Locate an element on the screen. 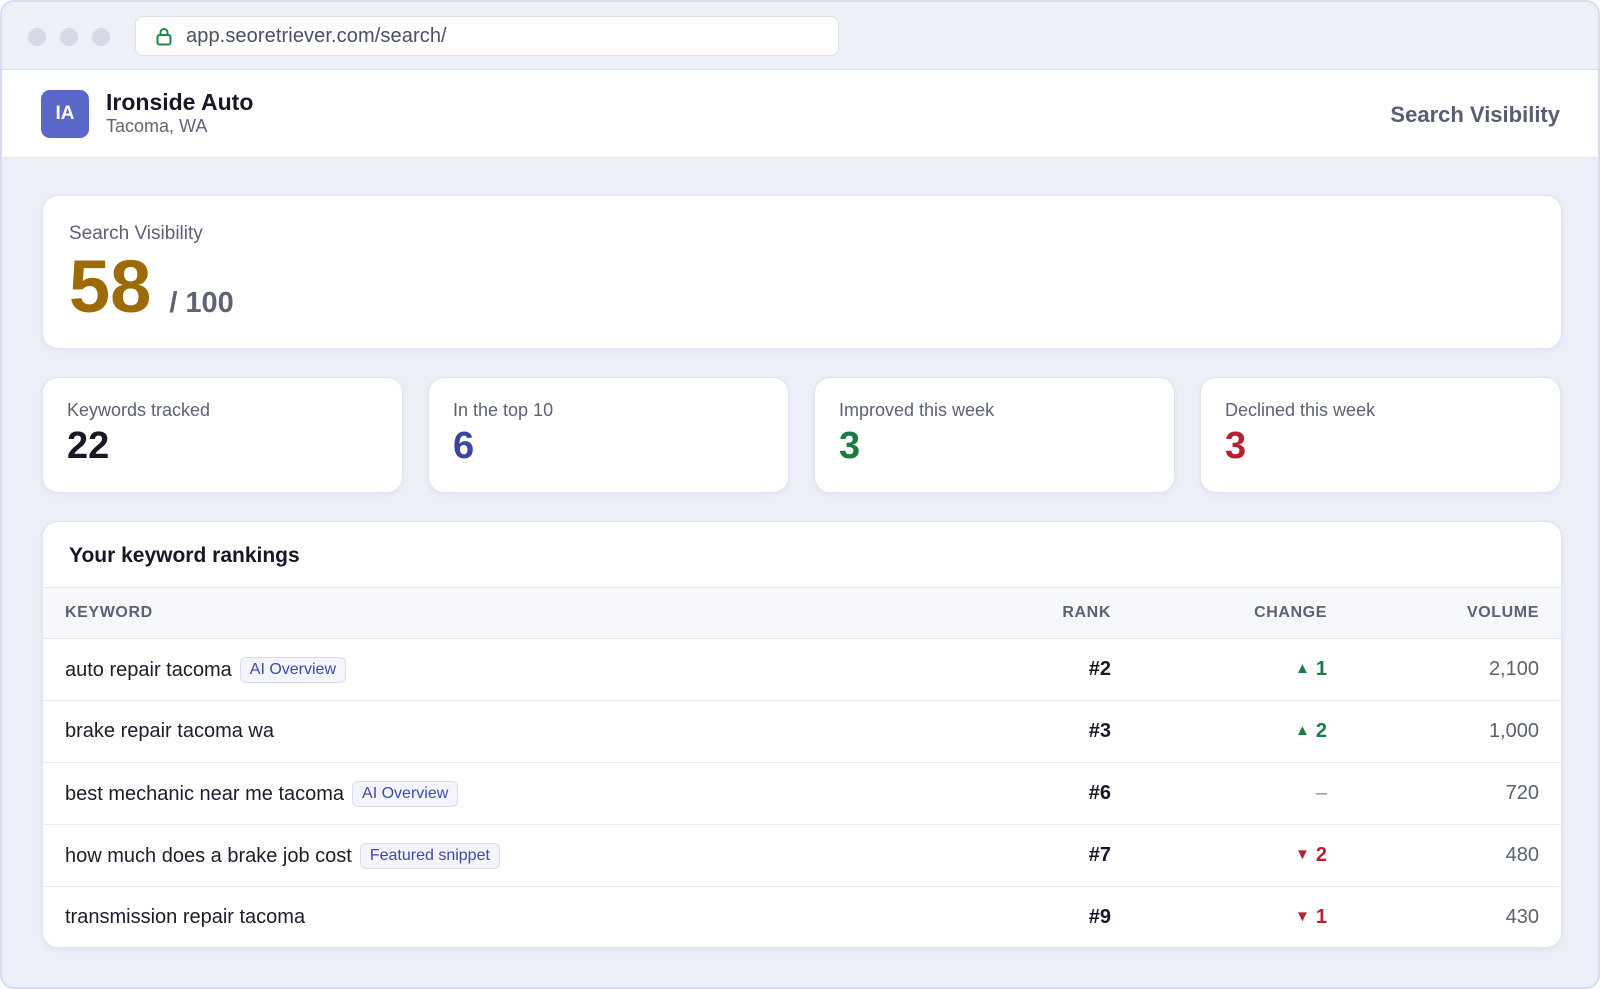 The image size is (1600, 989). score-max: / 100 is located at coordinates (201, 303).